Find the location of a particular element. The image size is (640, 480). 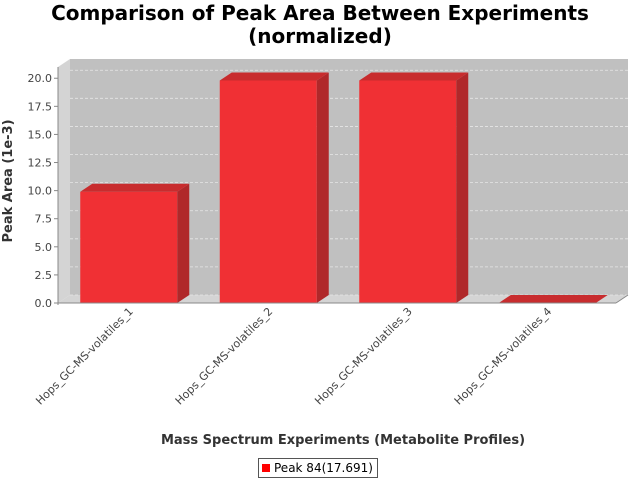

x-tick-label: Hops_GC-MS-volatiles_1 is located at coordinates (84, 356).